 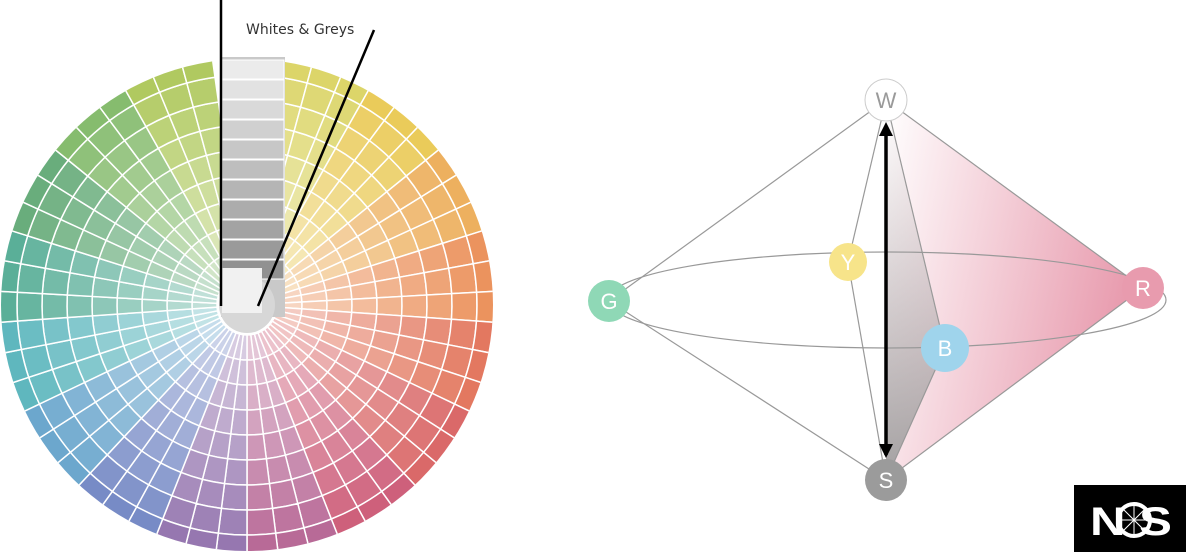 I want to click on arrow-head-up, so click(x=886, y=129).